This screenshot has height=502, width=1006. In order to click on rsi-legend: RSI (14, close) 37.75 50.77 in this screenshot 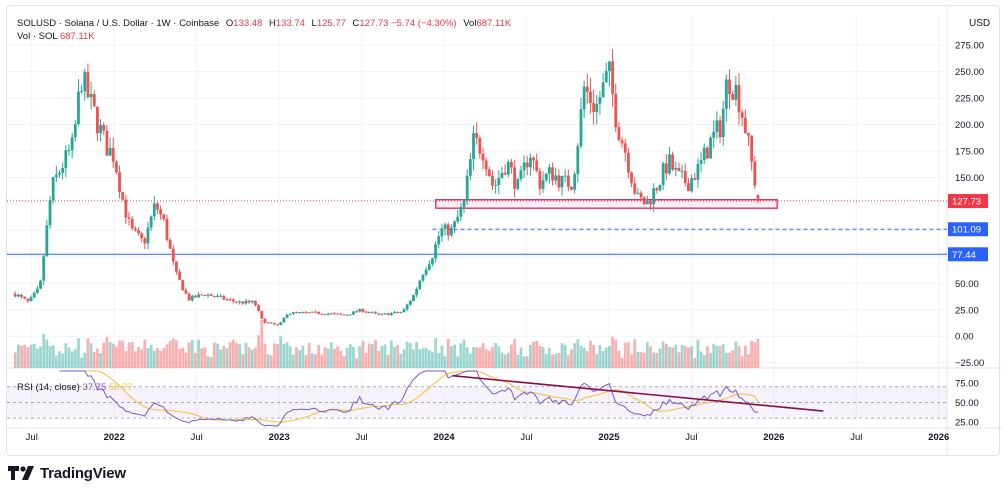, I will do `click(75, 387)`.